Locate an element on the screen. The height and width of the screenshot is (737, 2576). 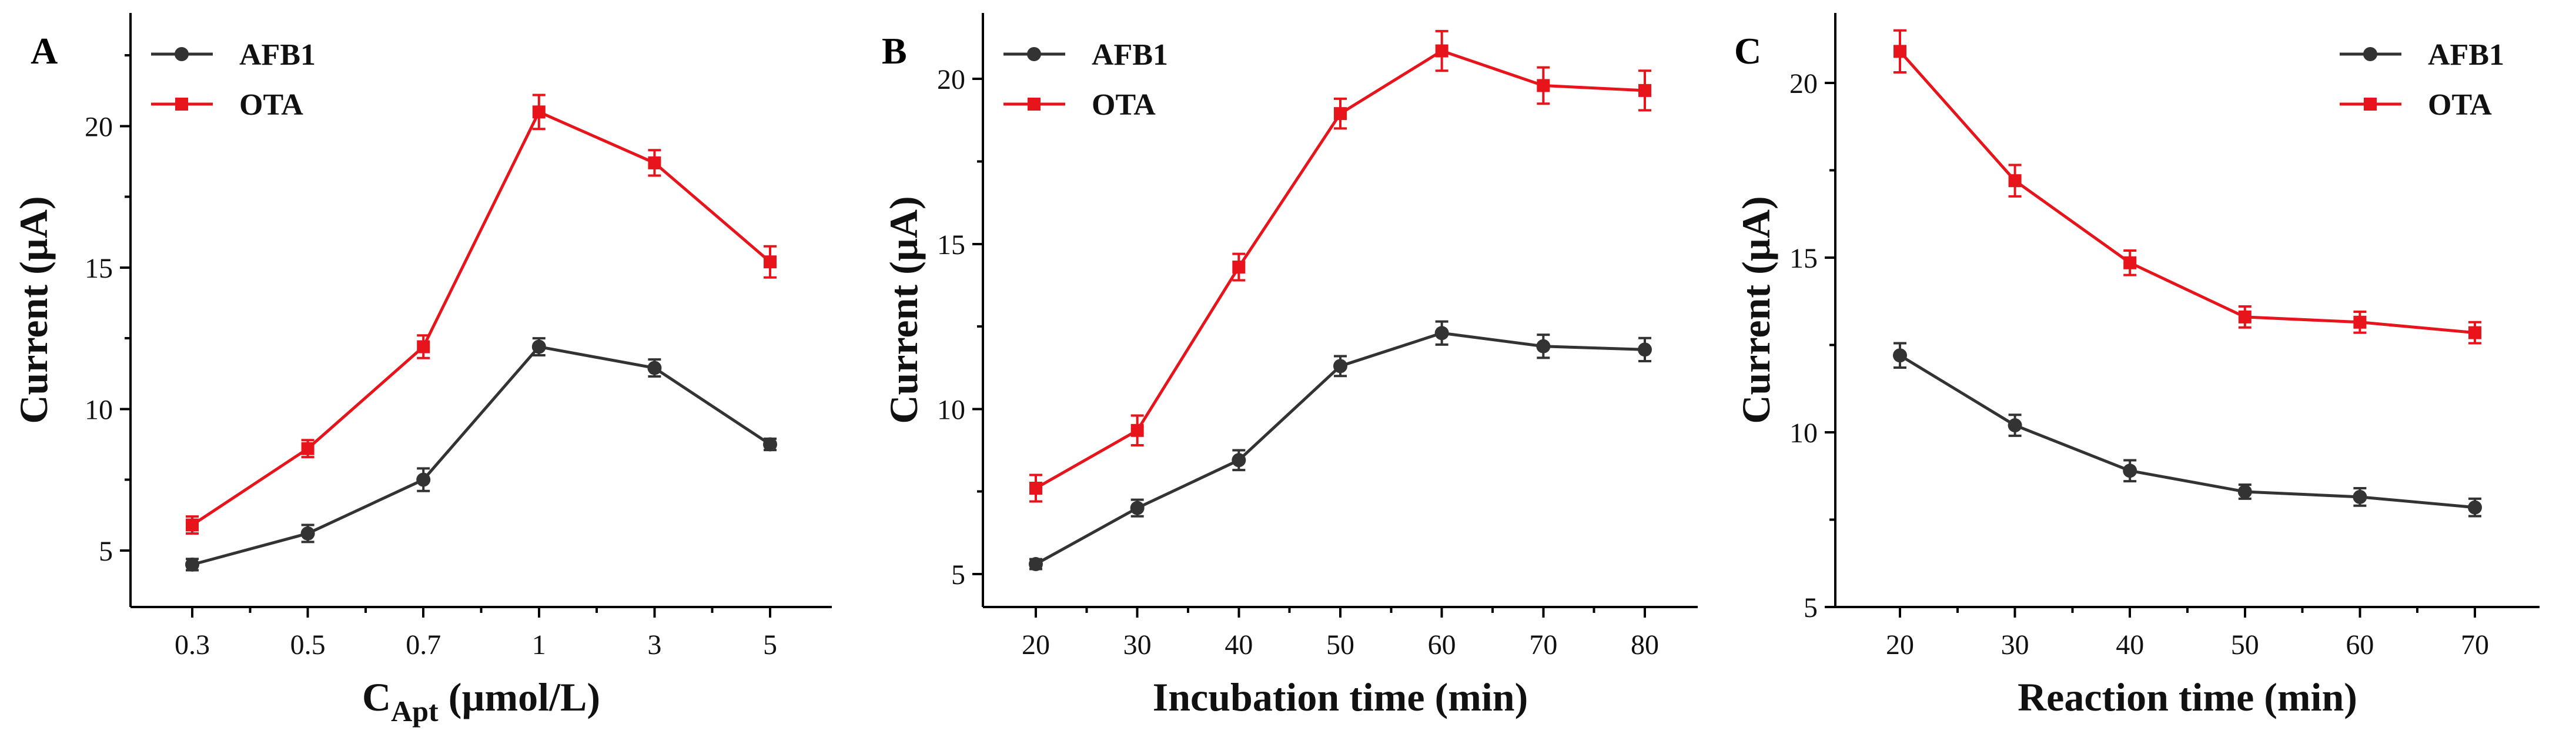
panel-letter: B is located at coordinates (894, 51).